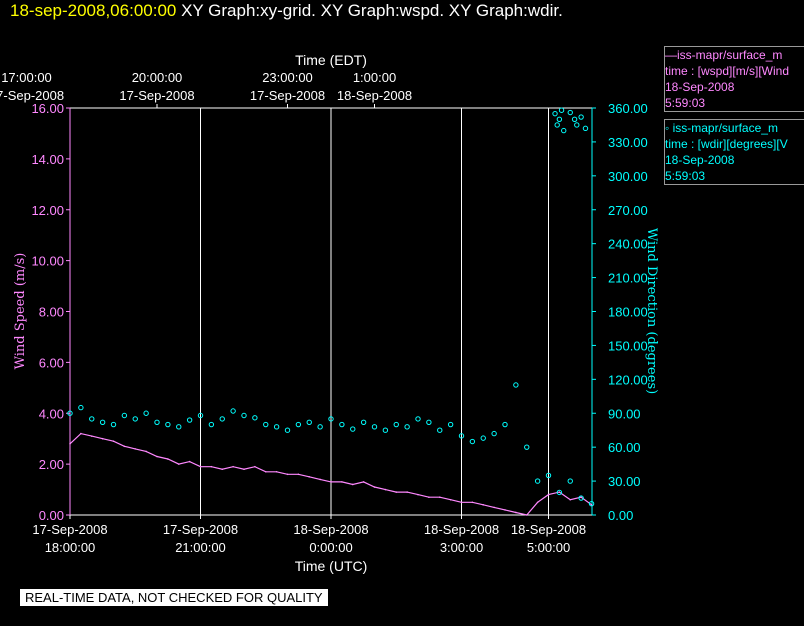 The width and height of the screenshot is (804, 626). I want to click on y-right-tick-label: 330.00, so click(628, 142).